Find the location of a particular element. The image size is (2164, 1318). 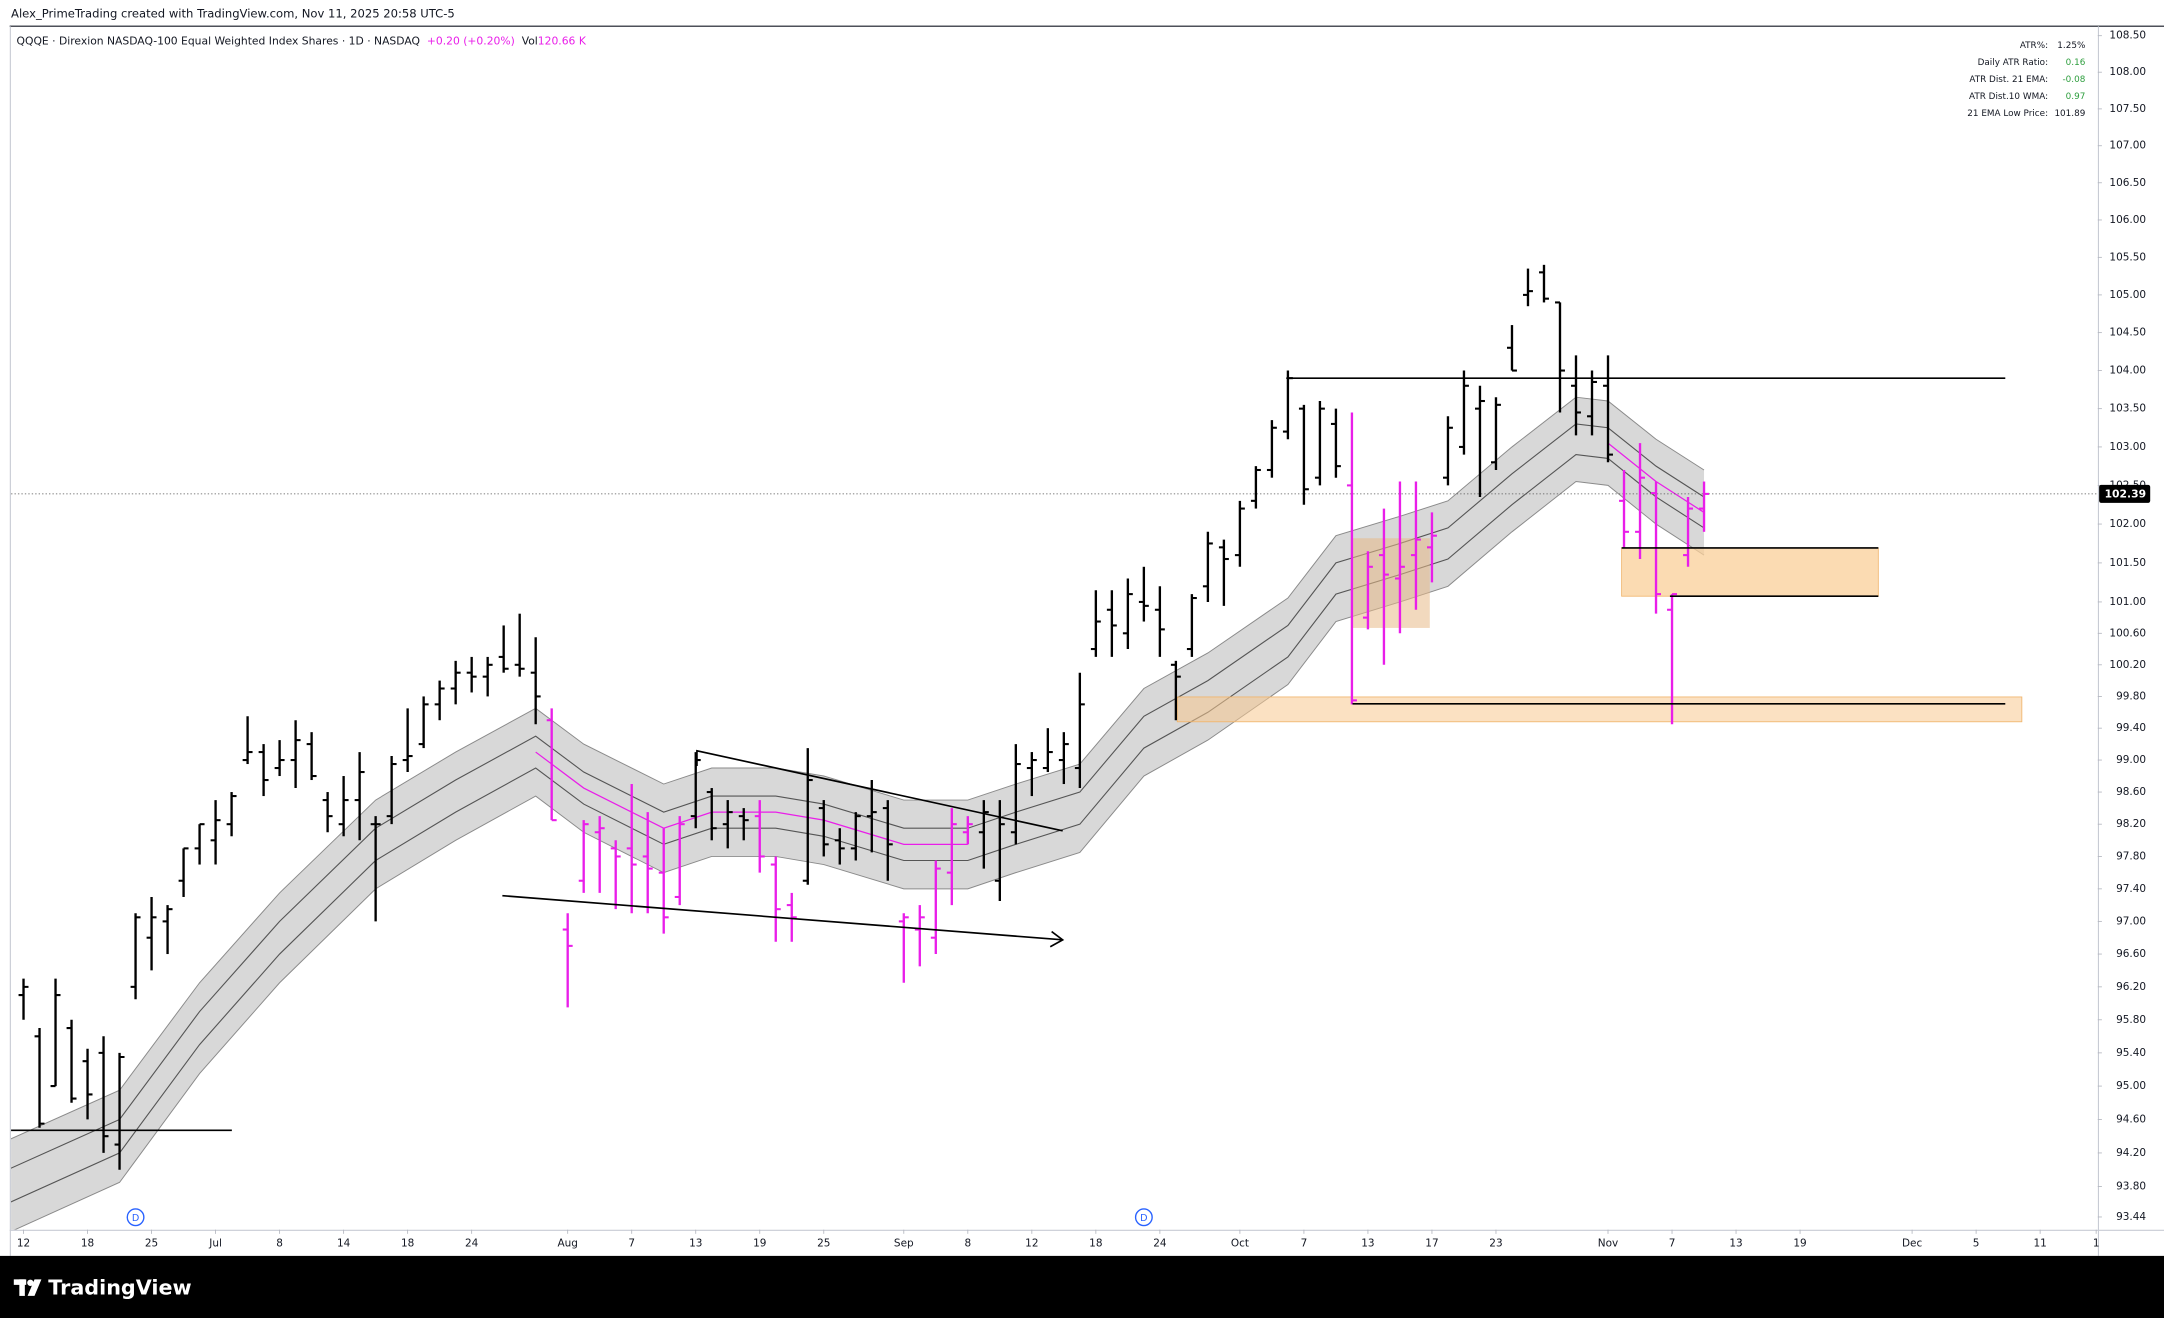

y-tick-label: 105.50 is located at coordinates (2127, 257).